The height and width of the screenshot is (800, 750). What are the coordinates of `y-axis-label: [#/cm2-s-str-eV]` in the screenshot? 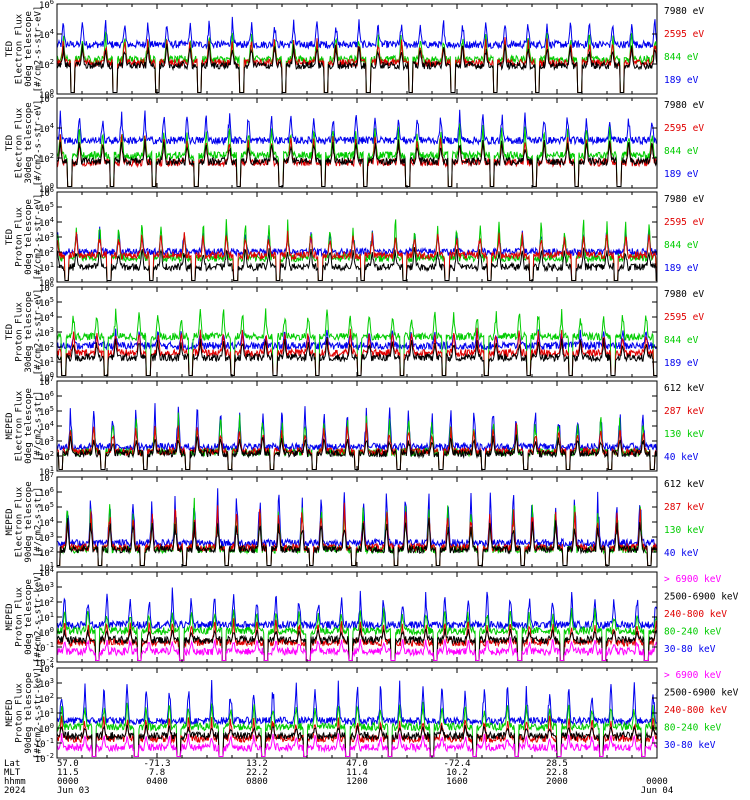 It's located at (39, 332).